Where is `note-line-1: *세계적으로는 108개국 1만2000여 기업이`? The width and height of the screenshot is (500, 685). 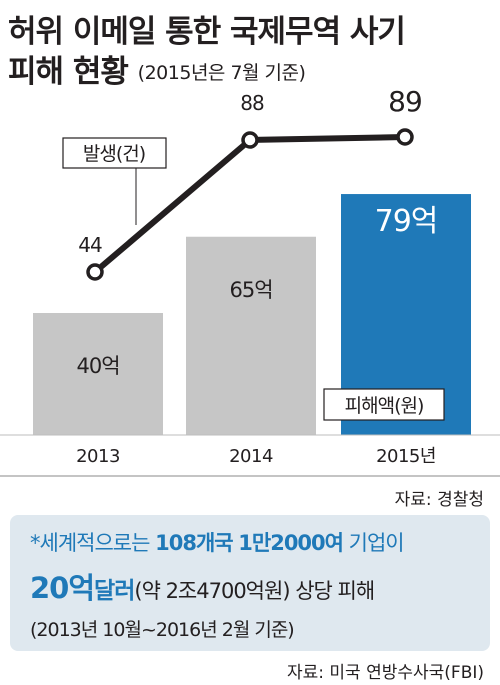
note-line-1: *세계적으로는 108개국 1만2000여 기업이 is located at coordinates (253, 542).